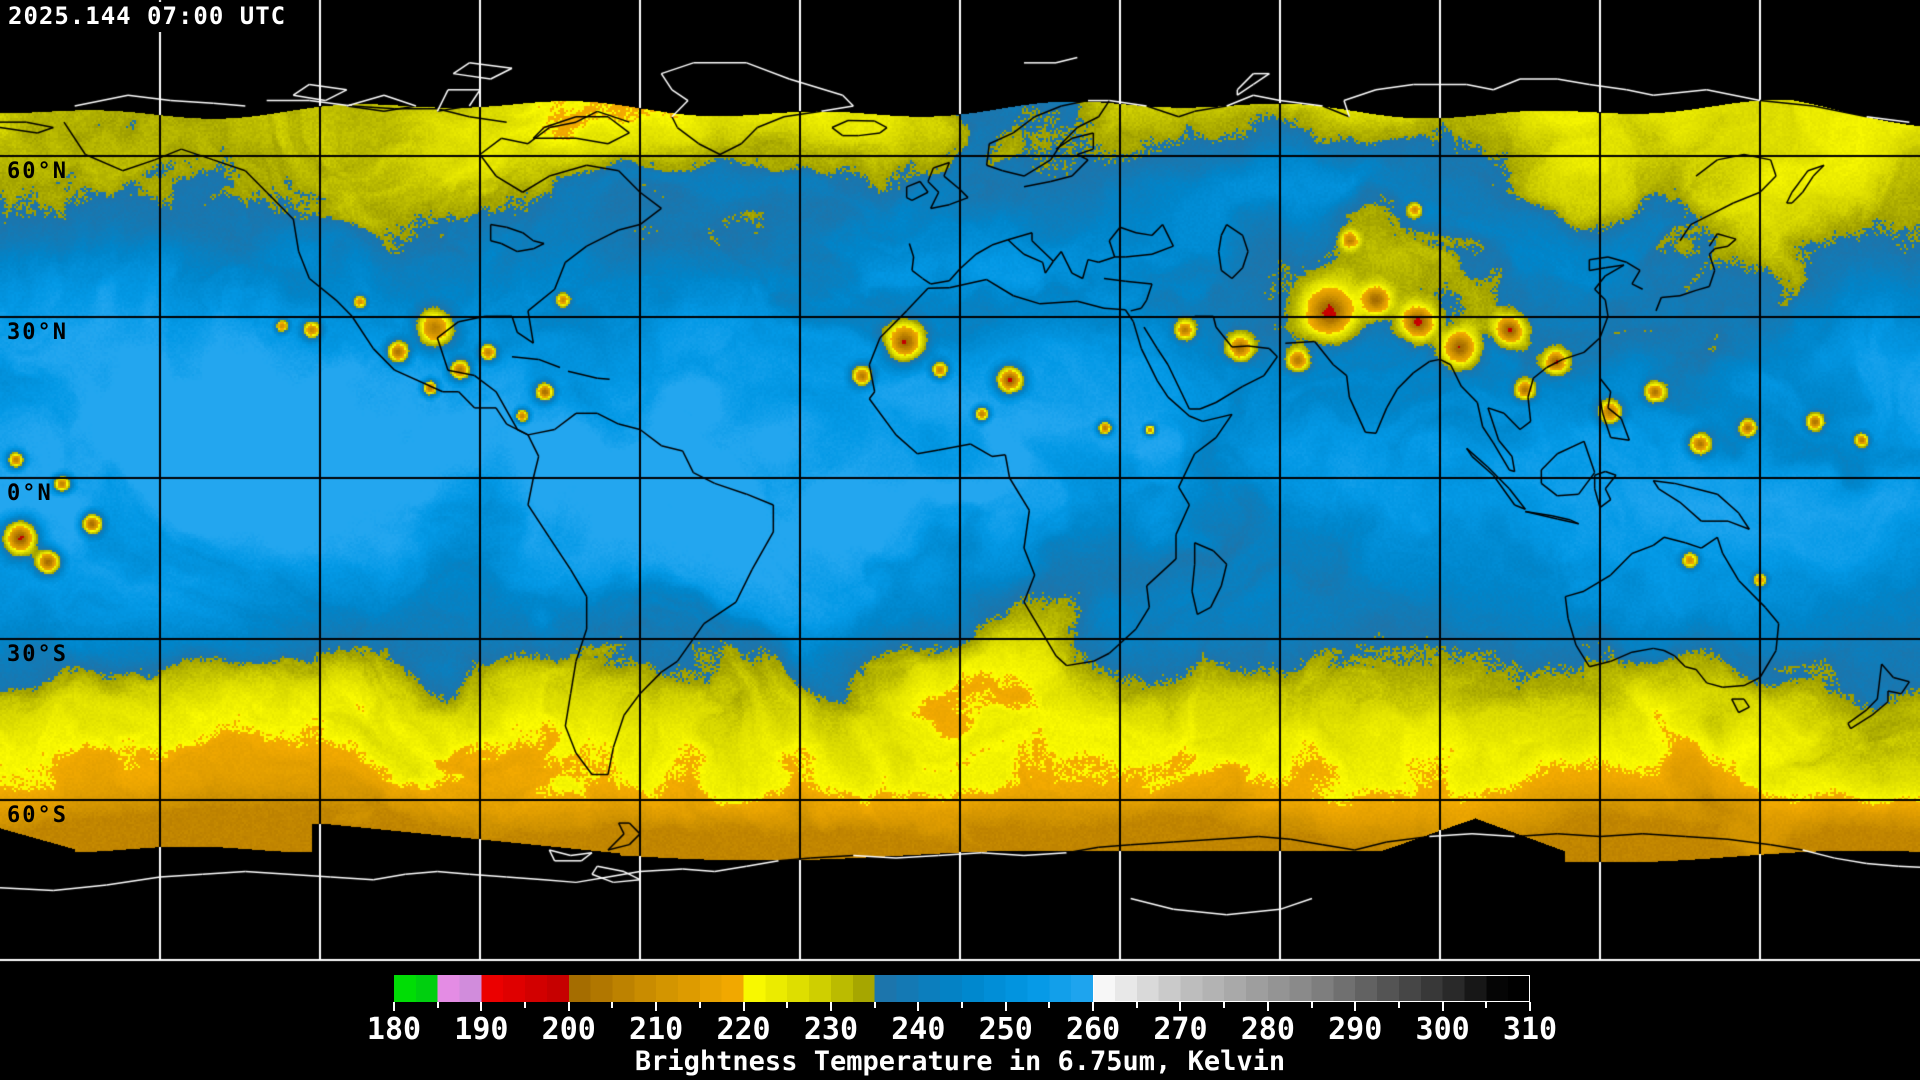  What do you see at coordinates (831, 1029) in the screenshot?
I see `colorbar-tick-label: 230` at bounding box center [831, 1029].